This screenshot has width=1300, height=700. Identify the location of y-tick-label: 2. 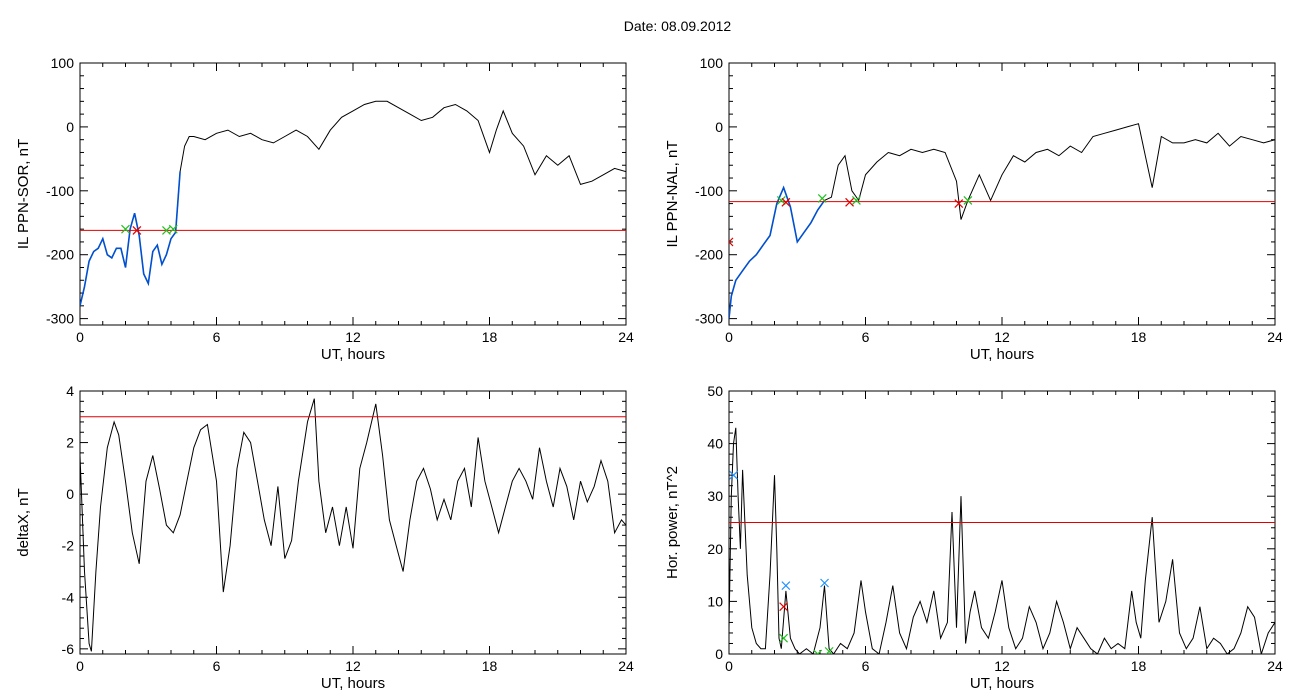
(70, 443).